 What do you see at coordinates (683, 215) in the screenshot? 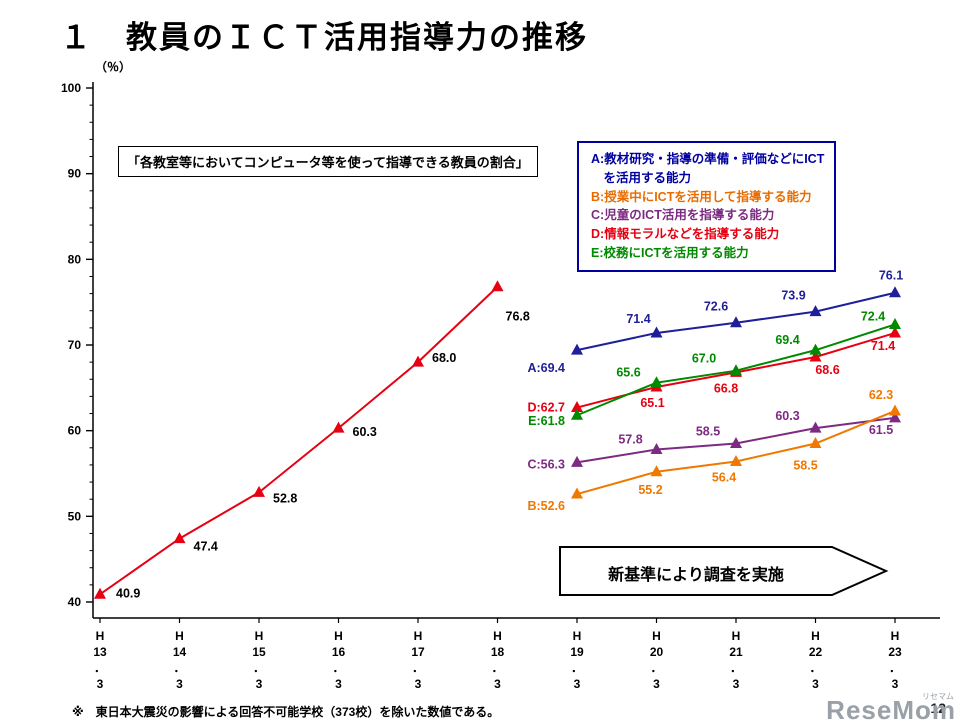
I see `legend-item-c: C:児童のICT活用を指導する能力` at bounding box center [683, 215].